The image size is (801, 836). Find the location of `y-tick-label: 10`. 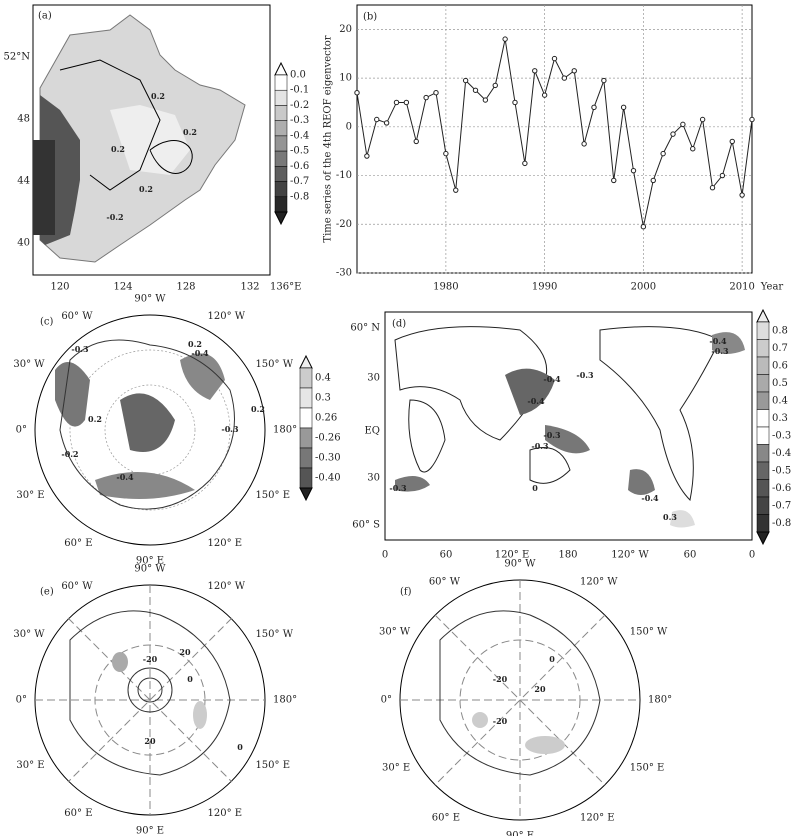

y-tick-label: 10 is located at coordinates (345, 78).